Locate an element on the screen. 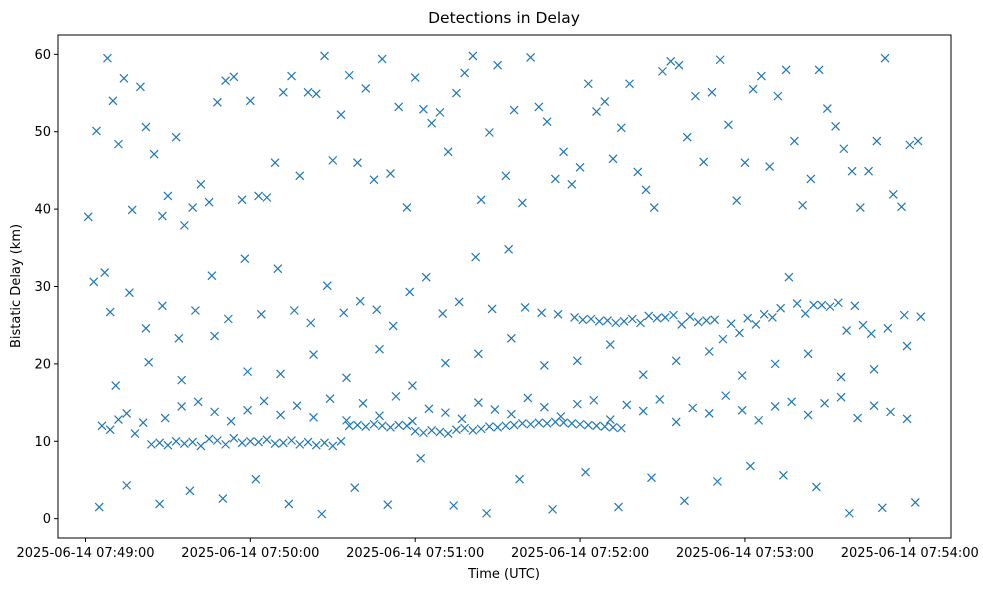  y-tick-label: 10 is located at coordinates (42, 442).